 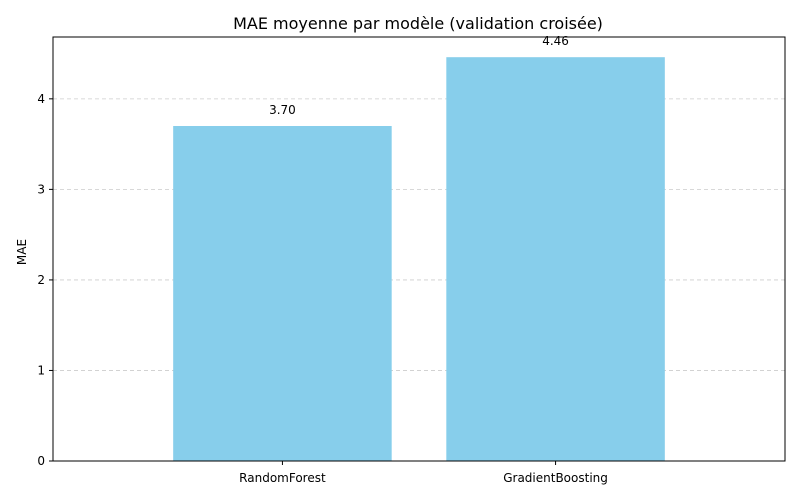 What do you see at coordinates (555, 478) in the screenshot?
I see `x-tick-label: GradientBoosting` at bounding box center [555, 478].